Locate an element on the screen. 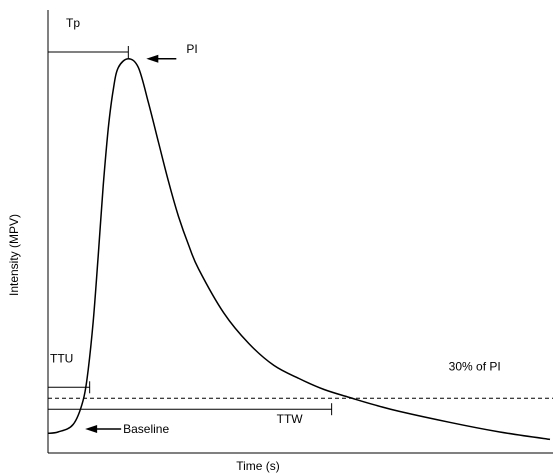  baseline-label: Baseline is located at coordinates (146, 429).